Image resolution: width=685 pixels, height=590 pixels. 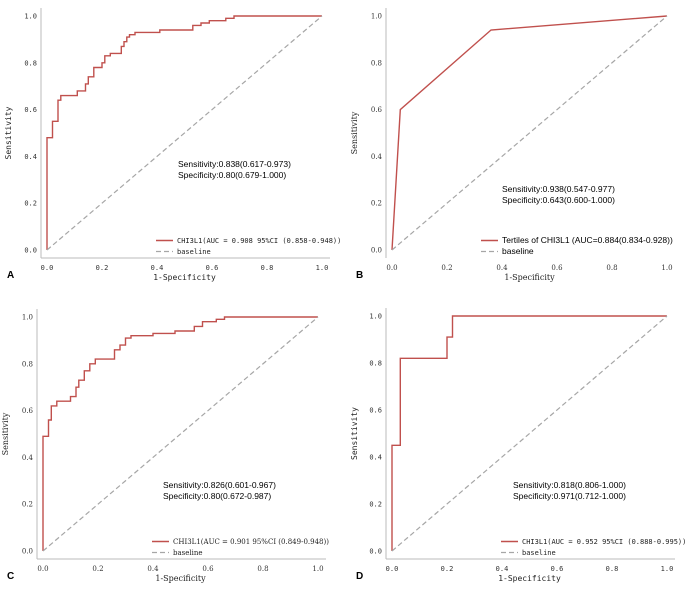 I want to click on annotation-text: Specificity:0.80(0.672-0.987), so click(x=217, y=496).